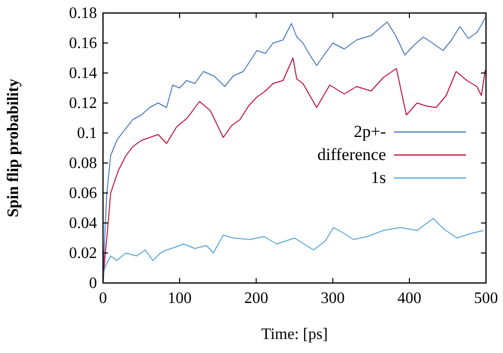  I want to click on y-tick-label: 0, so click(93, 283).